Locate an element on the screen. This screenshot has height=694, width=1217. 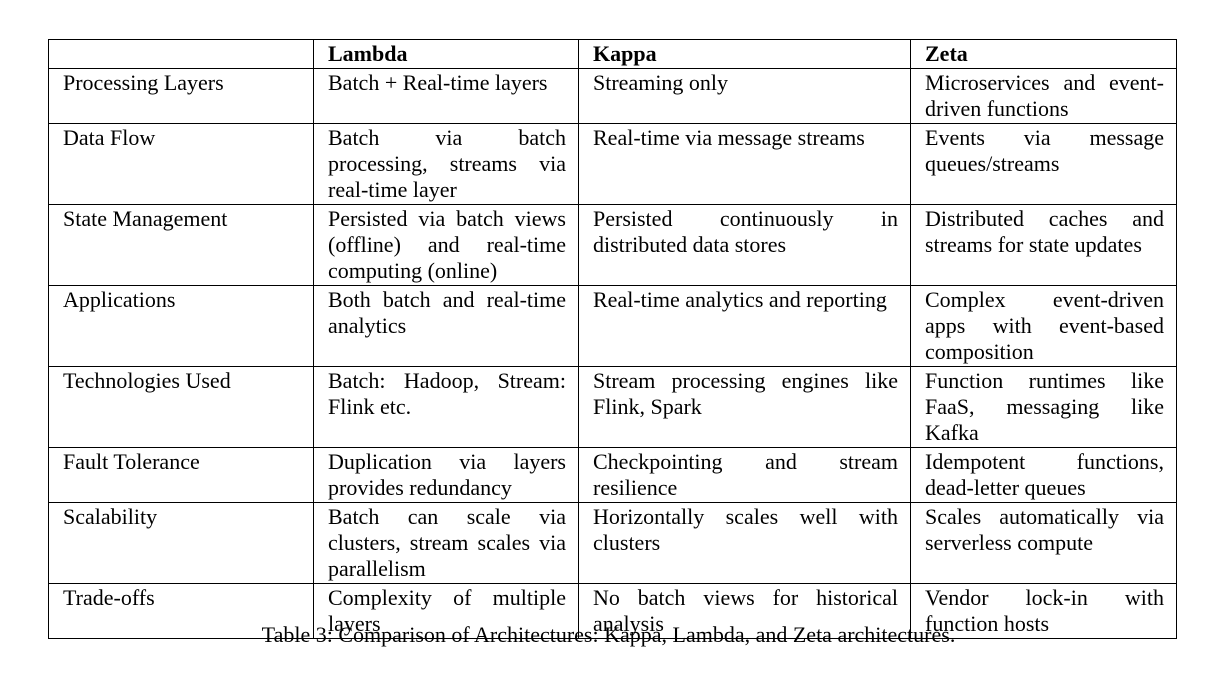
table-header-row: Lambda Kappa Zeta is located at coordinates (612, 54).